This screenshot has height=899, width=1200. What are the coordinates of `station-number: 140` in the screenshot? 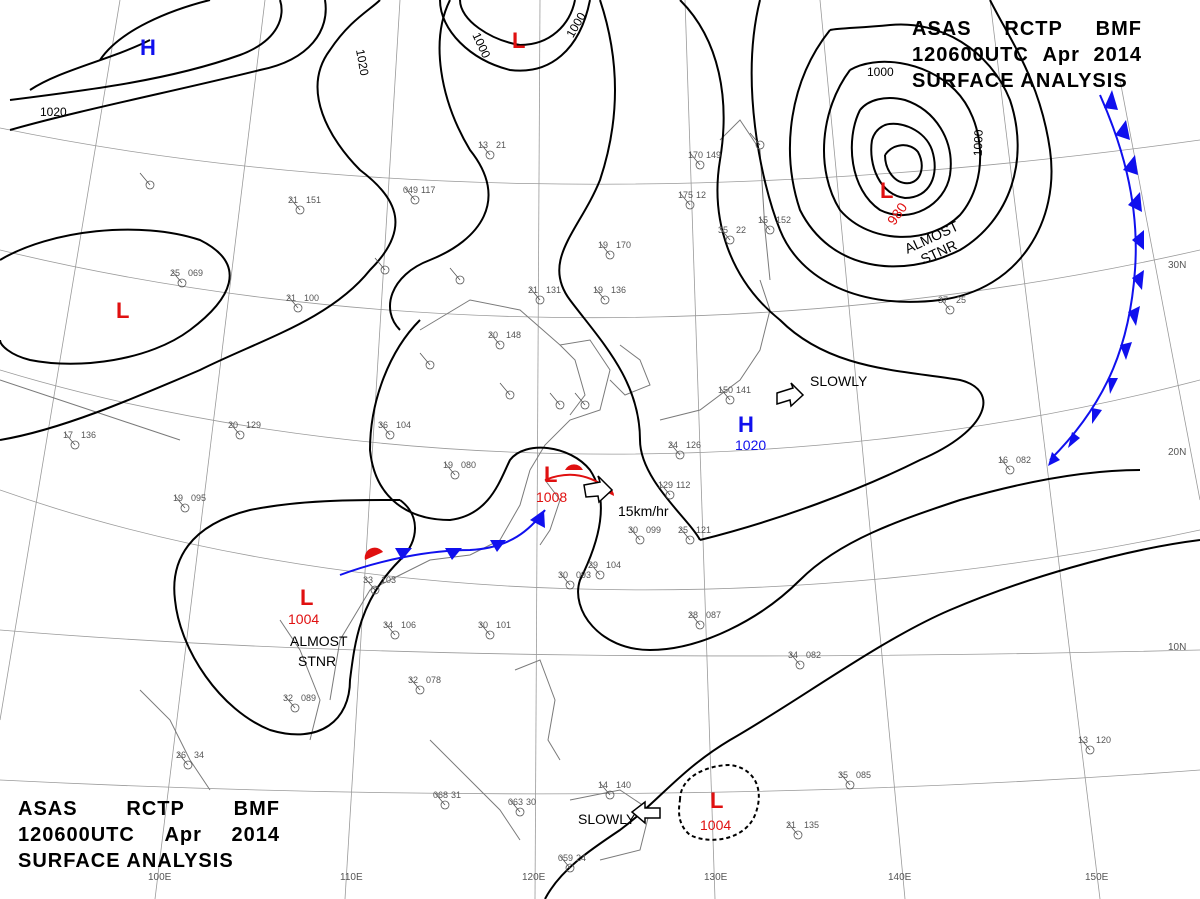 It's located at (623, 785).